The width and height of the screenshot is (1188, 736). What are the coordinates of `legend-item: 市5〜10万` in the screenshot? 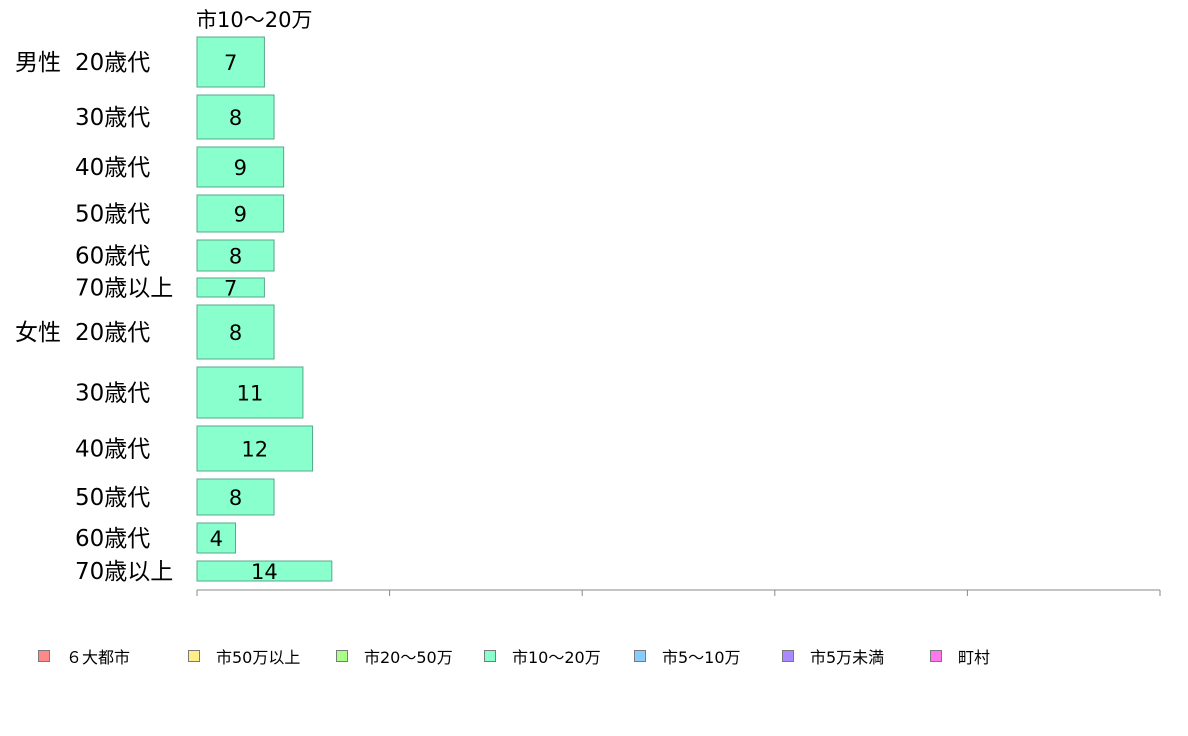 It's located at (687, 656).